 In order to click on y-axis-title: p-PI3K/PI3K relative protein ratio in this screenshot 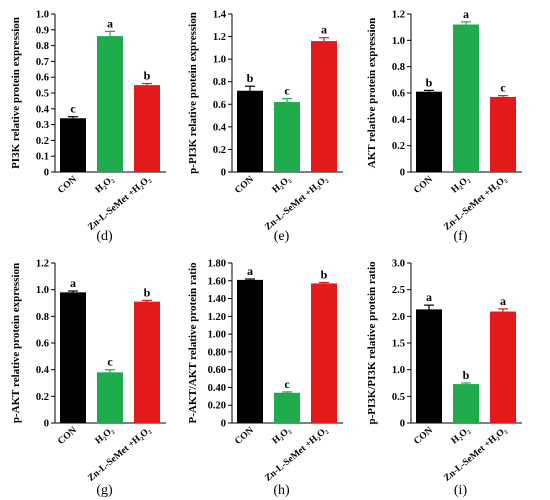, I will do `click(372, 343)`.